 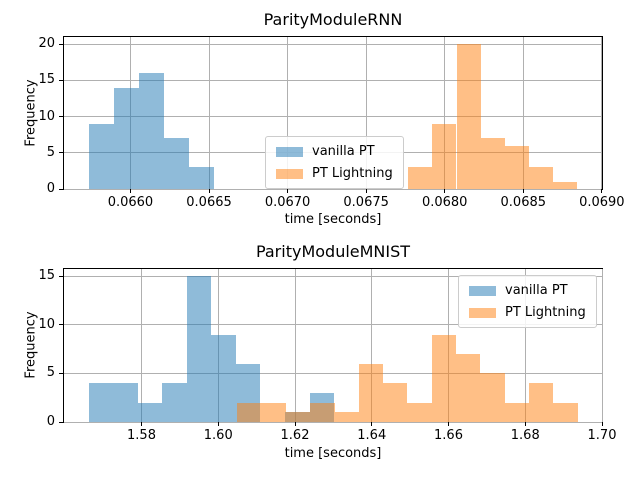 What do you see at coordinates (366, 202) in the screenshot?
I see `x-tick-label: 0.0675` at bounding box center [366, 202].